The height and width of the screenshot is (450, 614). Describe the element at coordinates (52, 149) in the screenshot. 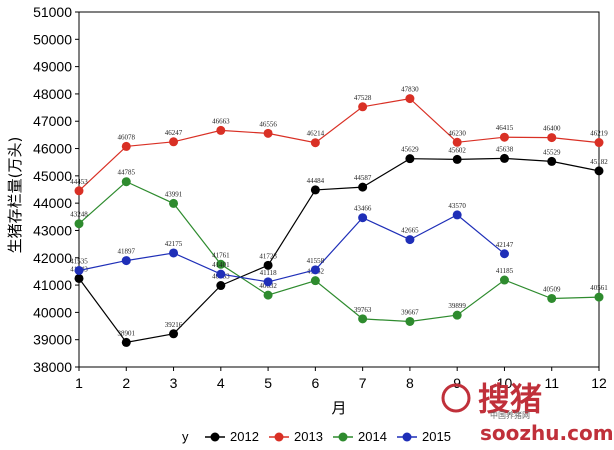

I see `y-tick-label: 46000` at that location.